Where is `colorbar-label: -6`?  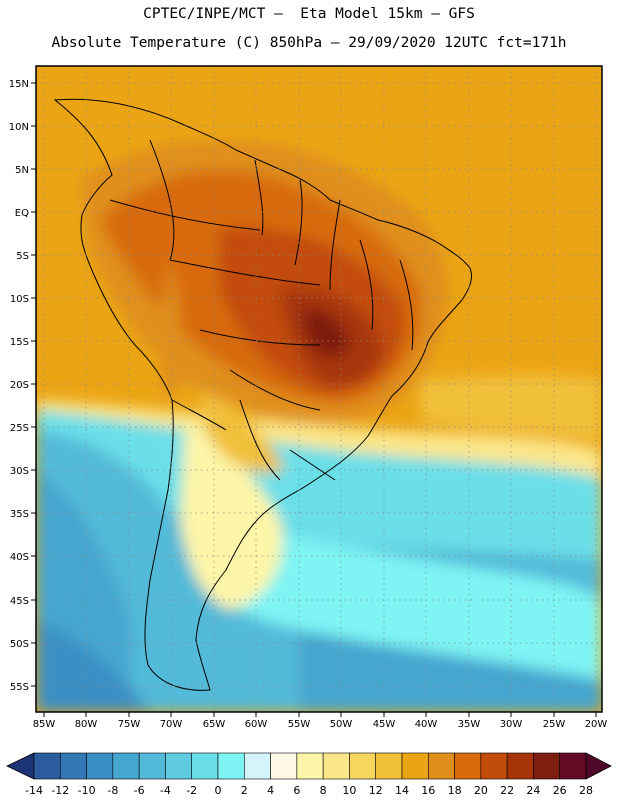
colorbar-label: -6 is located at coordinates (139, 790).